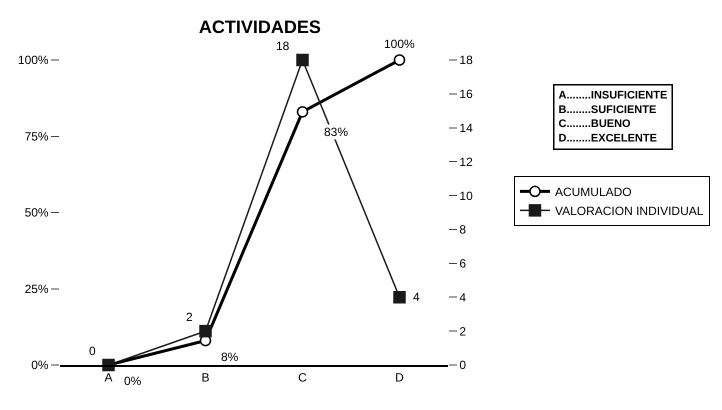 The width and height of the screenshot is (722, 410). What do you see at coordinates (416, 297) in the screenshot?
I see `data-label: 4` at bounding box center [416, 297].